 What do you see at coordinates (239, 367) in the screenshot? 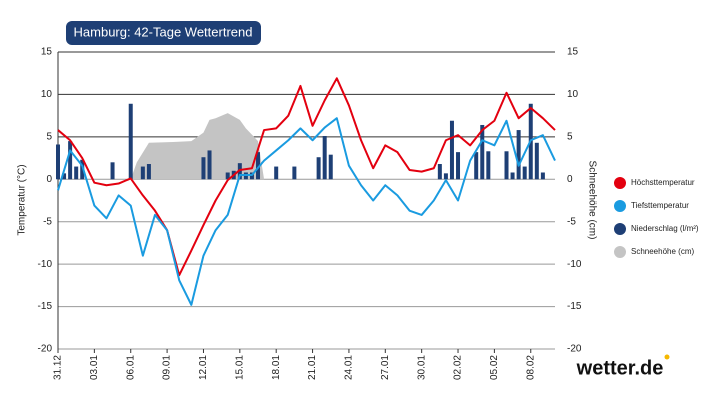
I see `x-tick-label: 15.01` at bounding box center [239, 367].